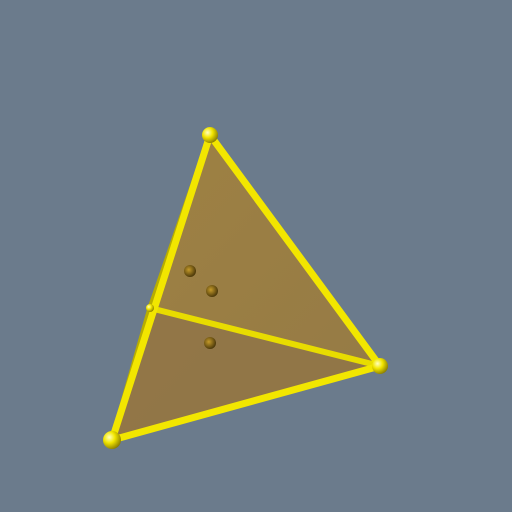 This screenshot has width=512, height=512. I want to click on vertex-top, so click(210, 135).